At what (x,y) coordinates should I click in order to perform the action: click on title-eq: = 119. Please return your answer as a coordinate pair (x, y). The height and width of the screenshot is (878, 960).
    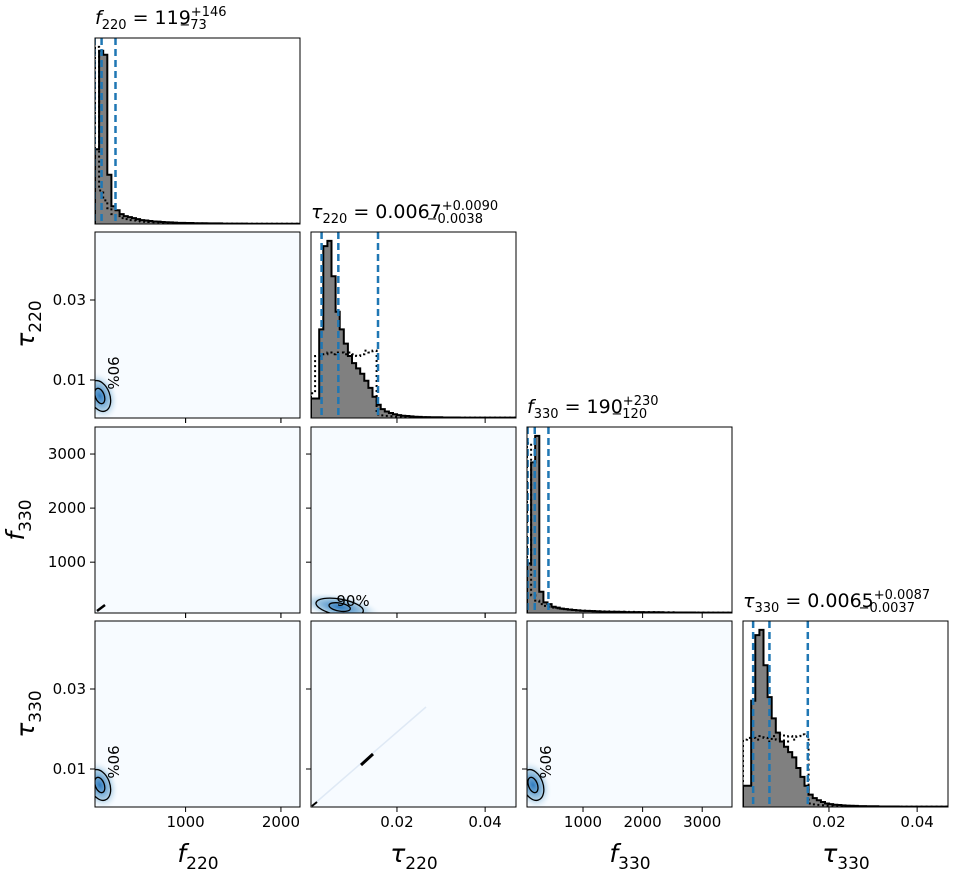
    Looking at the image, I should click on (159, 18).